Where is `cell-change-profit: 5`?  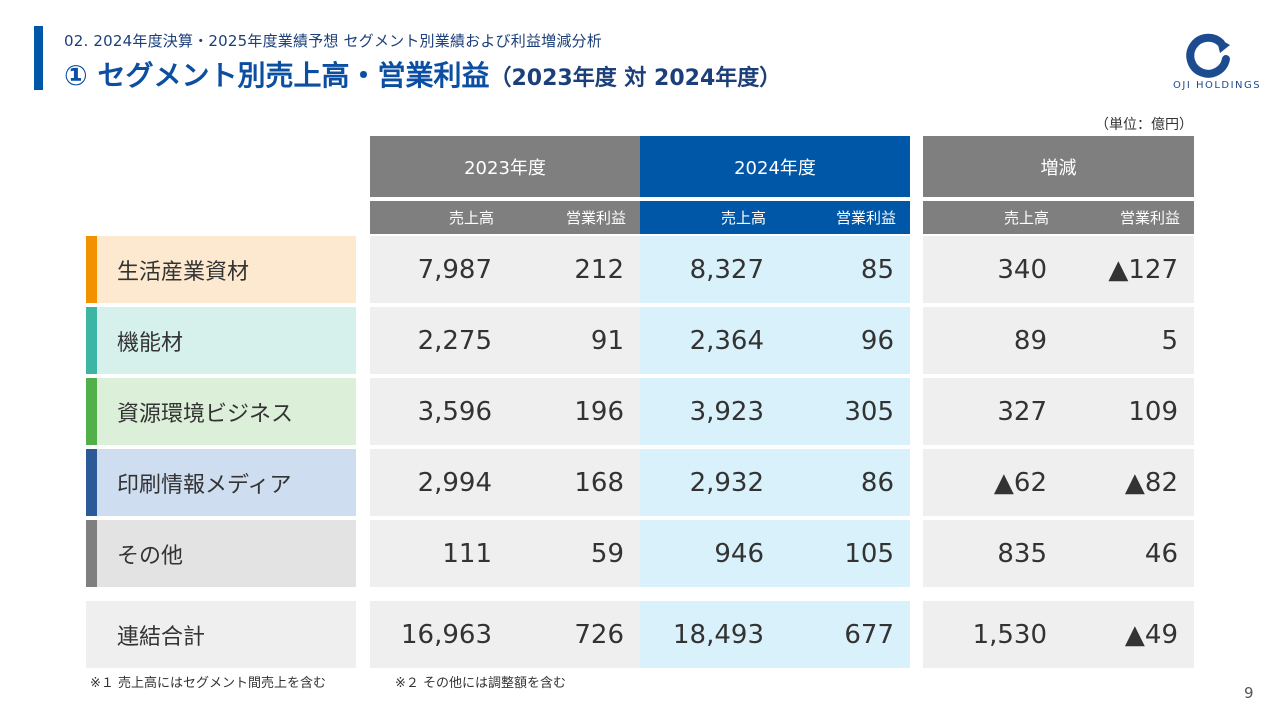
cell-change-profit: 5 is located at coordinates (1128, 340).